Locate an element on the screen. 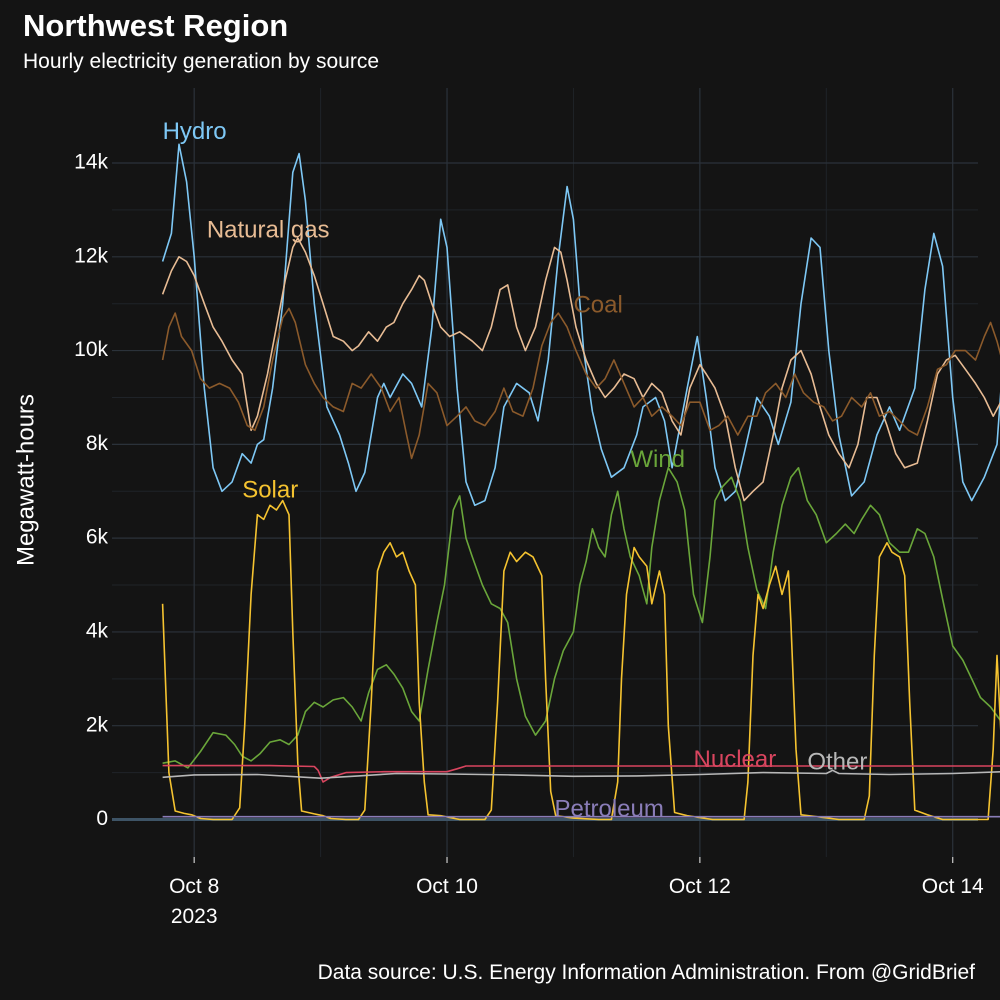  series-label-solar: Solar is located at coordinates (270, 490).